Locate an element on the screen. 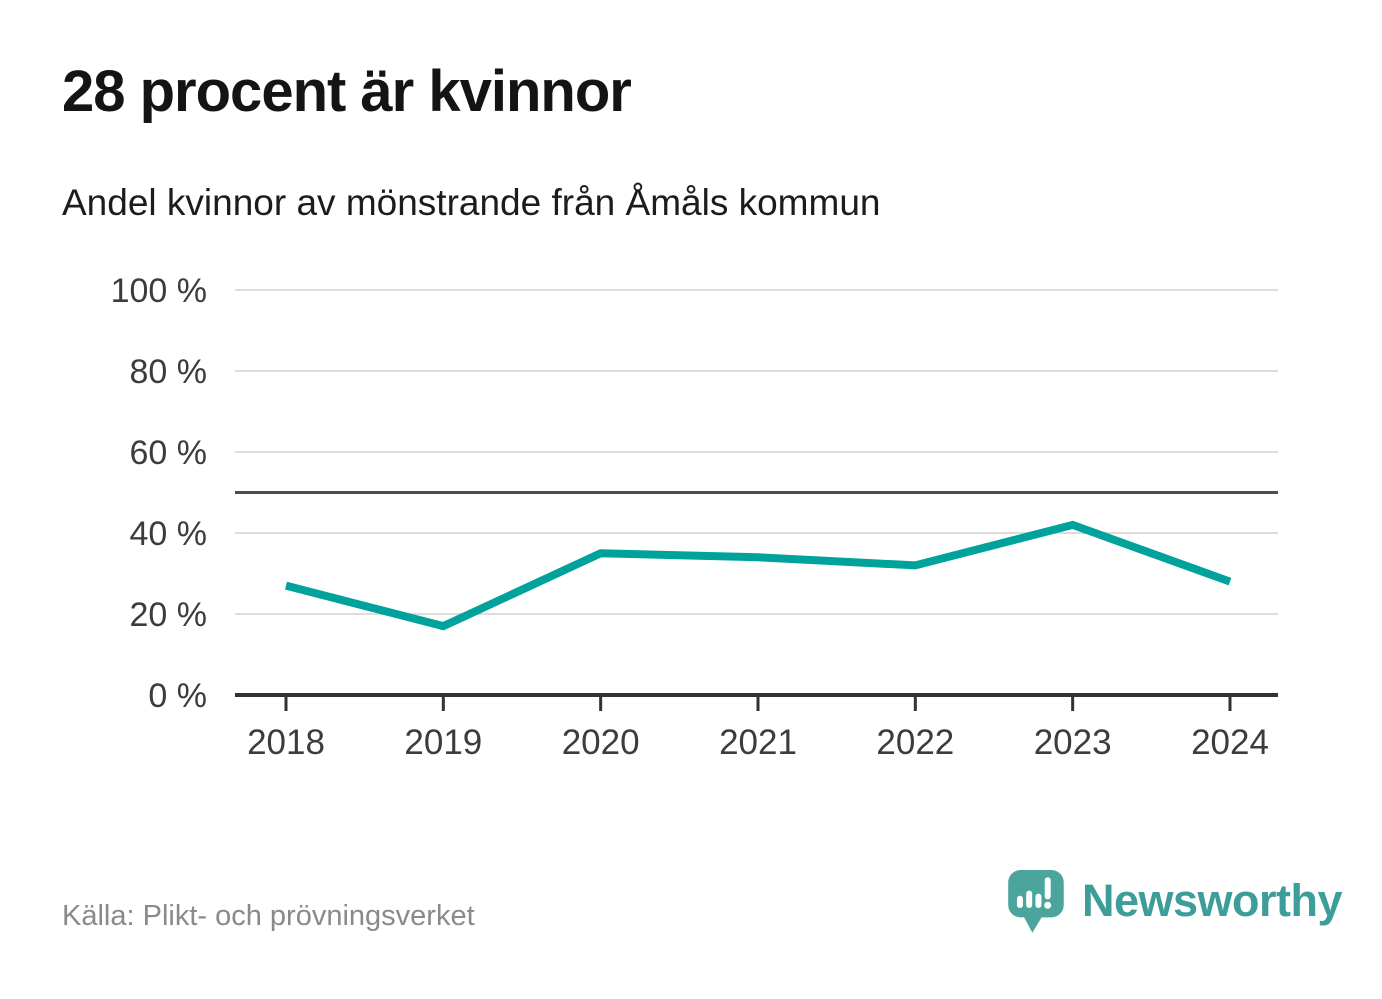  logo-exclamation-bar is located at coordinates (1047, 888).